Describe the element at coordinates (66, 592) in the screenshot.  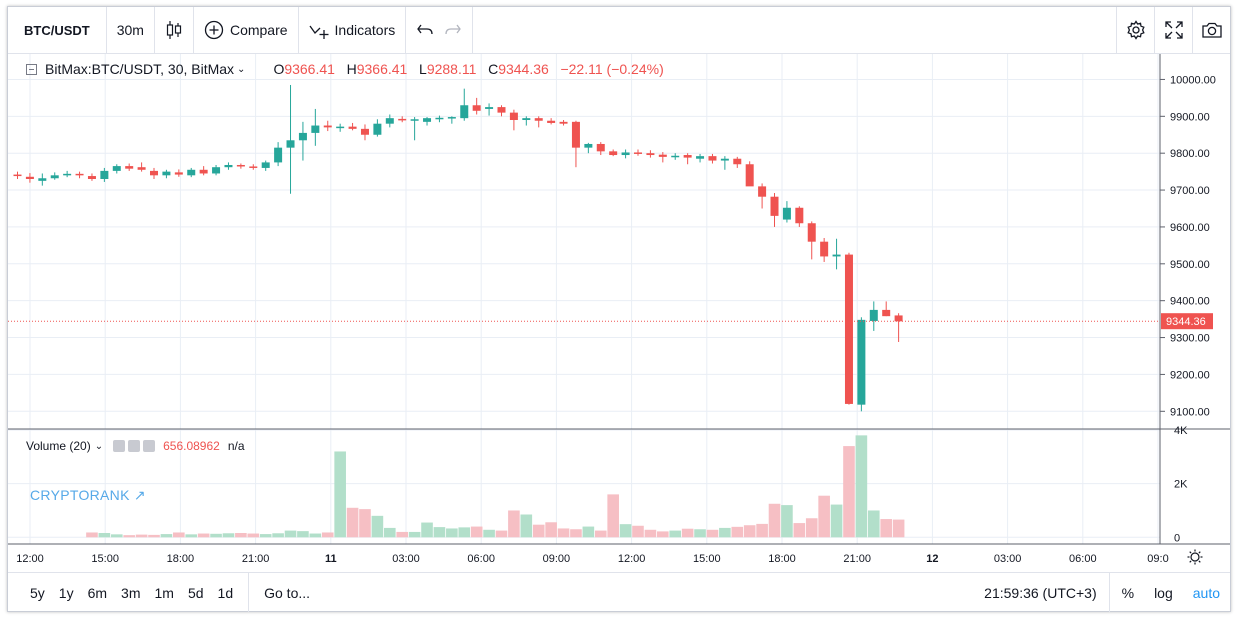
I see `range-1y-button: 1y` at that location.